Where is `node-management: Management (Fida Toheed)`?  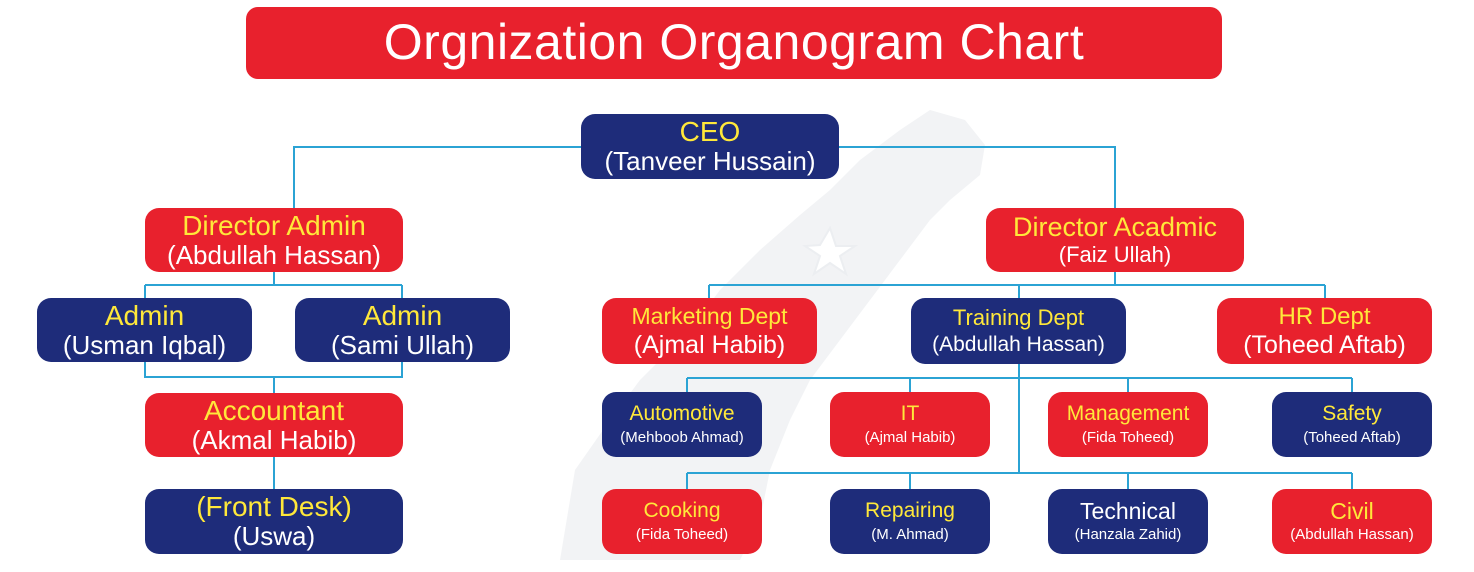 node-management: Management (Fida Toheed) is located at coordinates (1128, 424).